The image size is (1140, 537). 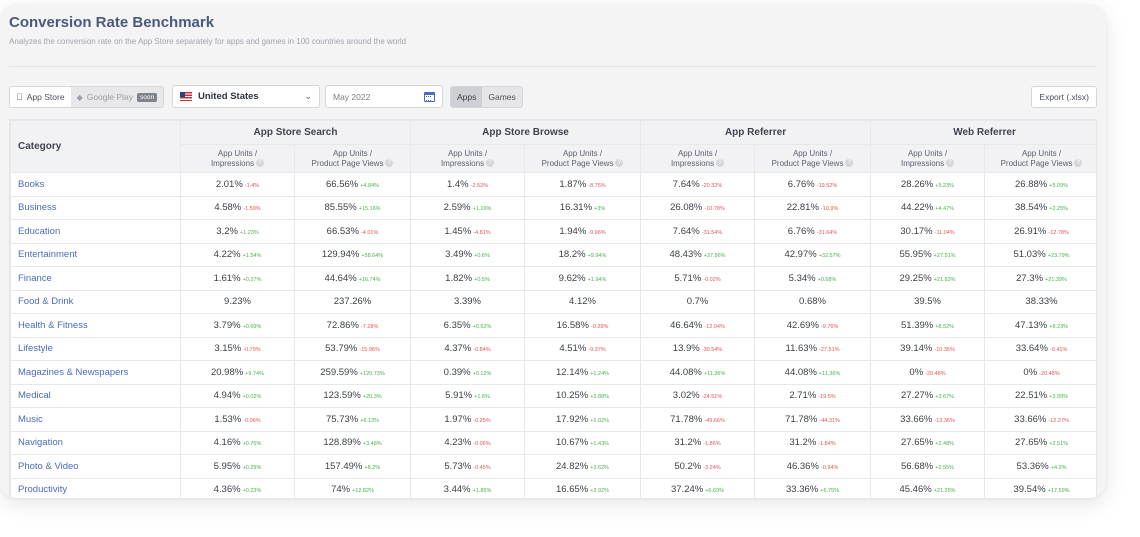 What do you see at coordinates (573, 184) in the screenshot?
I see `cell-value: 1.87%` at bounding box center [573, 184].